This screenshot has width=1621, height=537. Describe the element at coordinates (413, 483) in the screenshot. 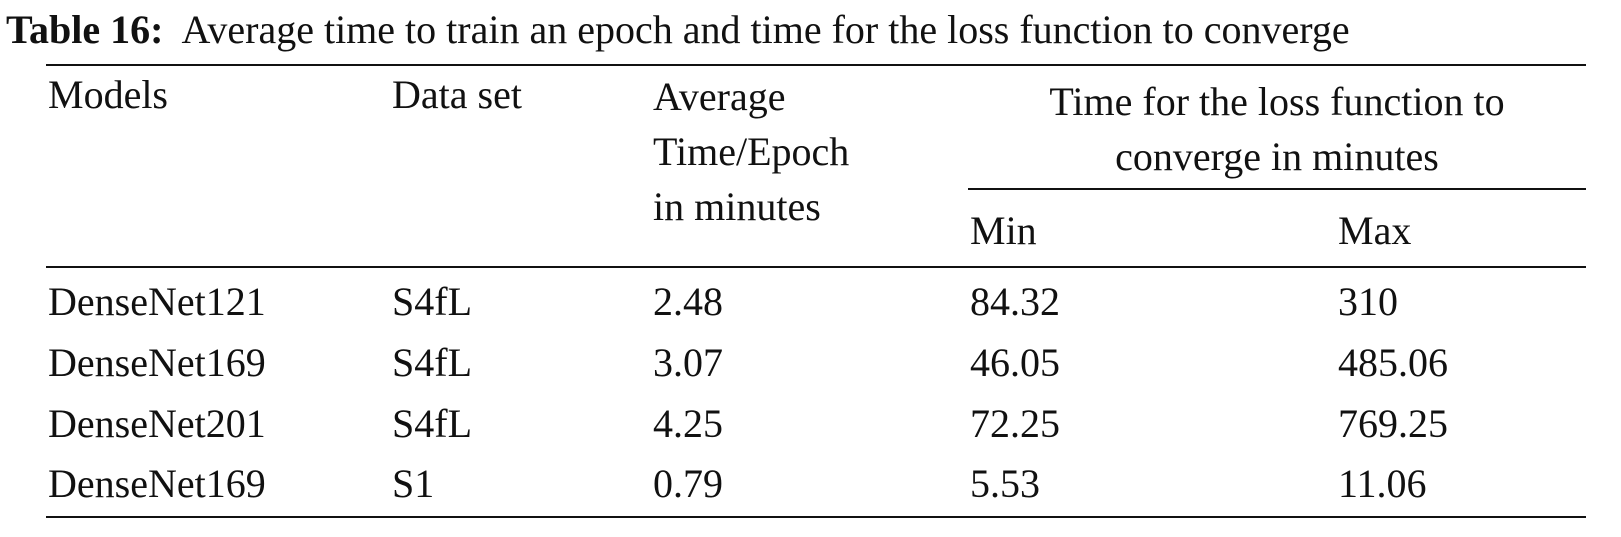

I see `row-4-dataset: S1` at that location.